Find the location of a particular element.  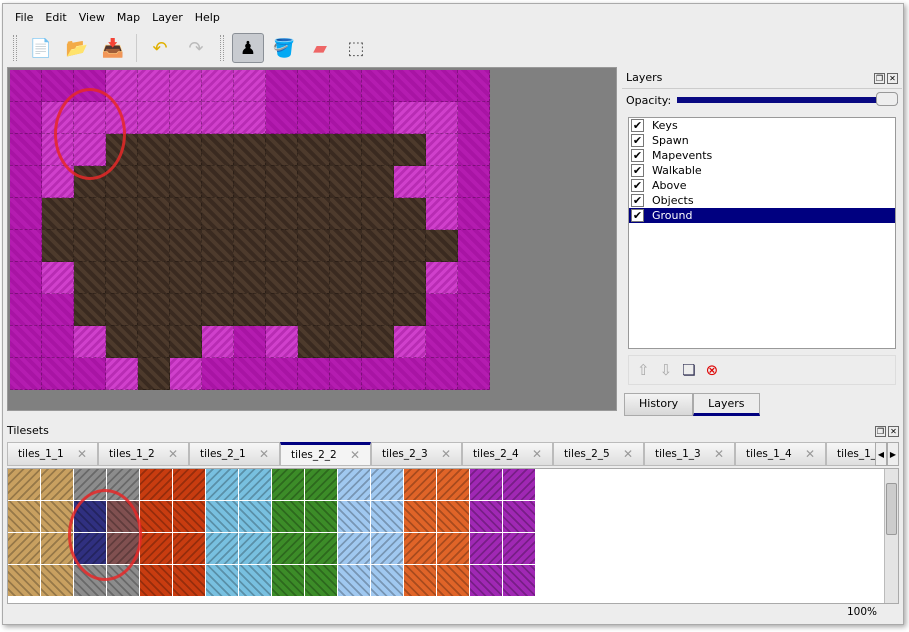

tab-history: History is located at coordinates (659, 404).